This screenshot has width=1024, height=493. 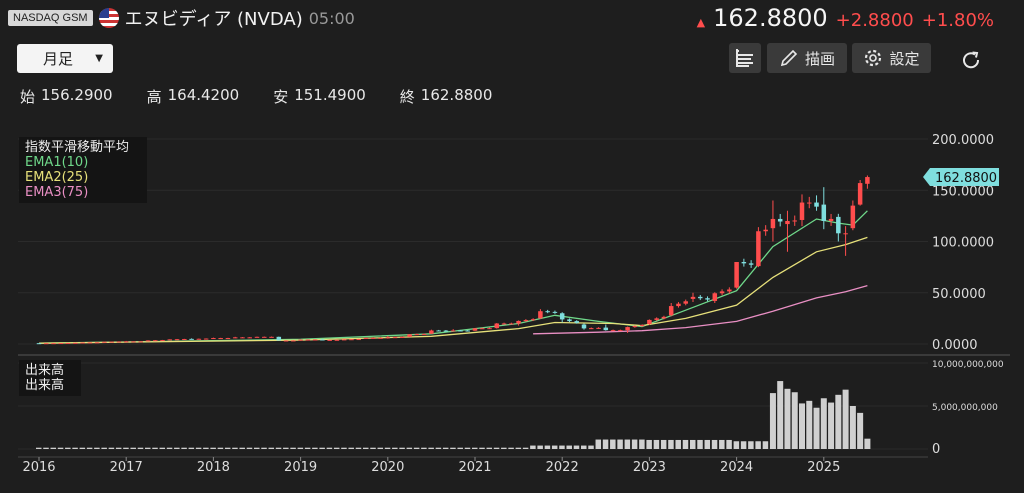 What do you see at coordinates (213, 467) in the screenshot?
I see `time-tick-label: 2018` at bounding box center [213, 467].